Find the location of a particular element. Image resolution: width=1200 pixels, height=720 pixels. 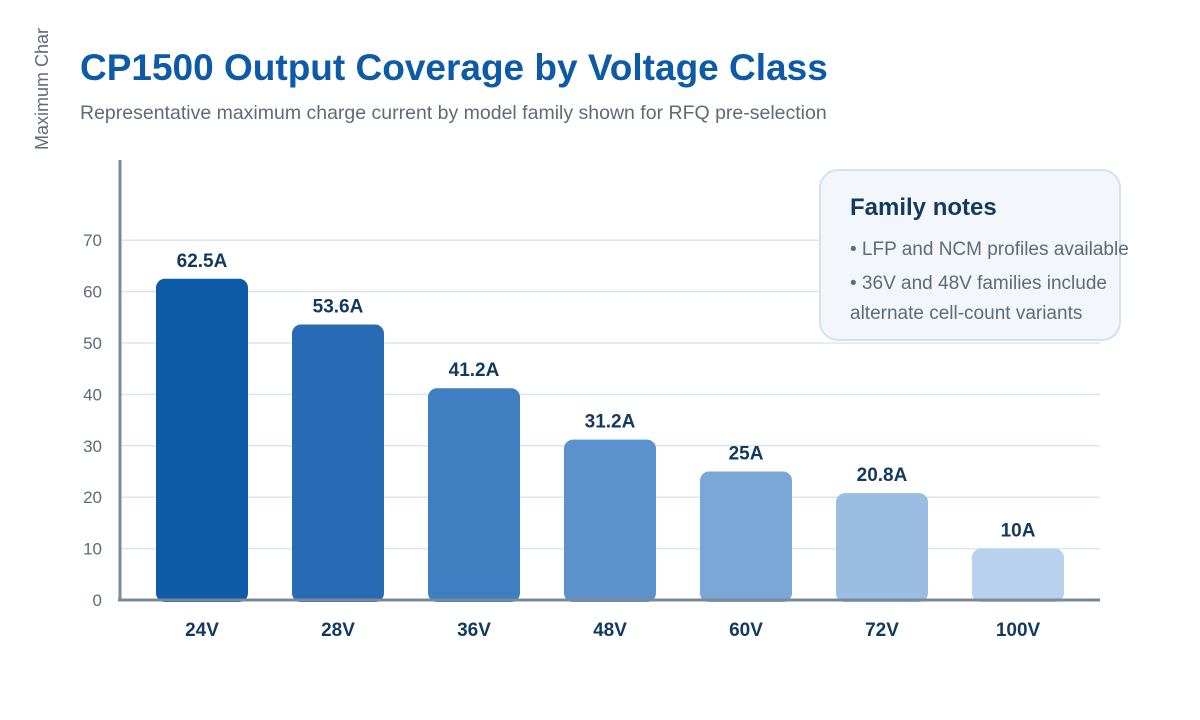

chart-title: CP1500 Output Coverage by Voltage Class is located at coordinates (454, 67).